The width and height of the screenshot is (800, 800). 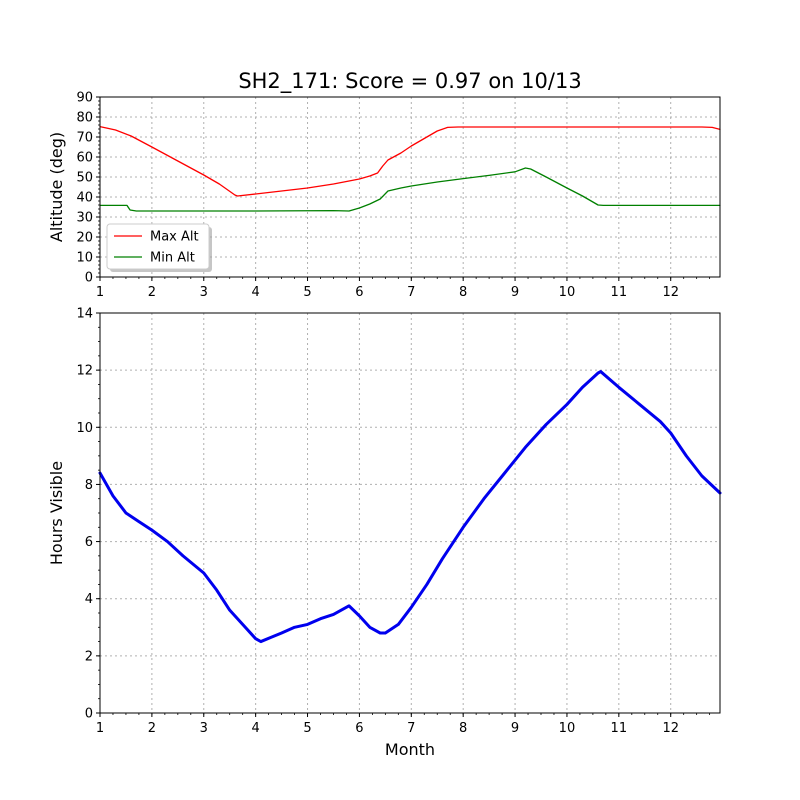 I want to click on y-tick-label: 60, so click(x=84, y=158).